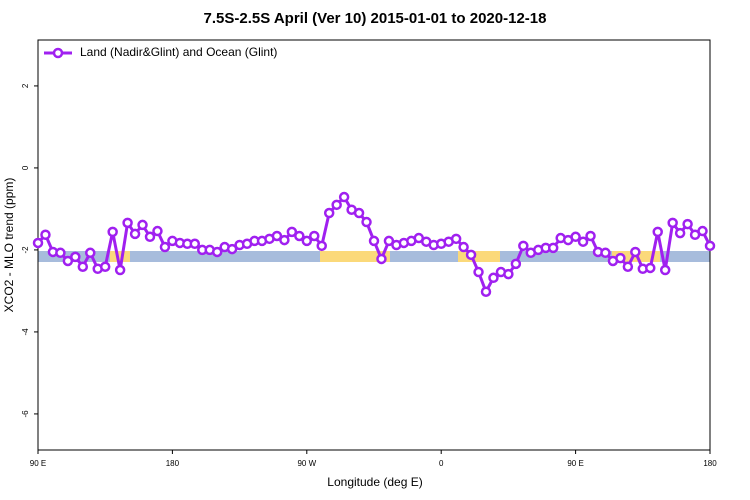 The image size is (750, 500). Describe the element at coordinates (25, 332) in the screenshot. I see `y-tick-label: -4` at that location.